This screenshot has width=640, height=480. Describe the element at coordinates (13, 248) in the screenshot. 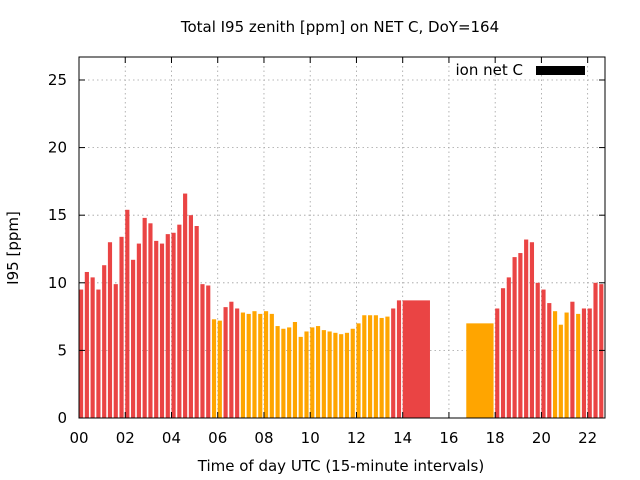

I see `y-axis-label: I95 [ppm]` at that location.